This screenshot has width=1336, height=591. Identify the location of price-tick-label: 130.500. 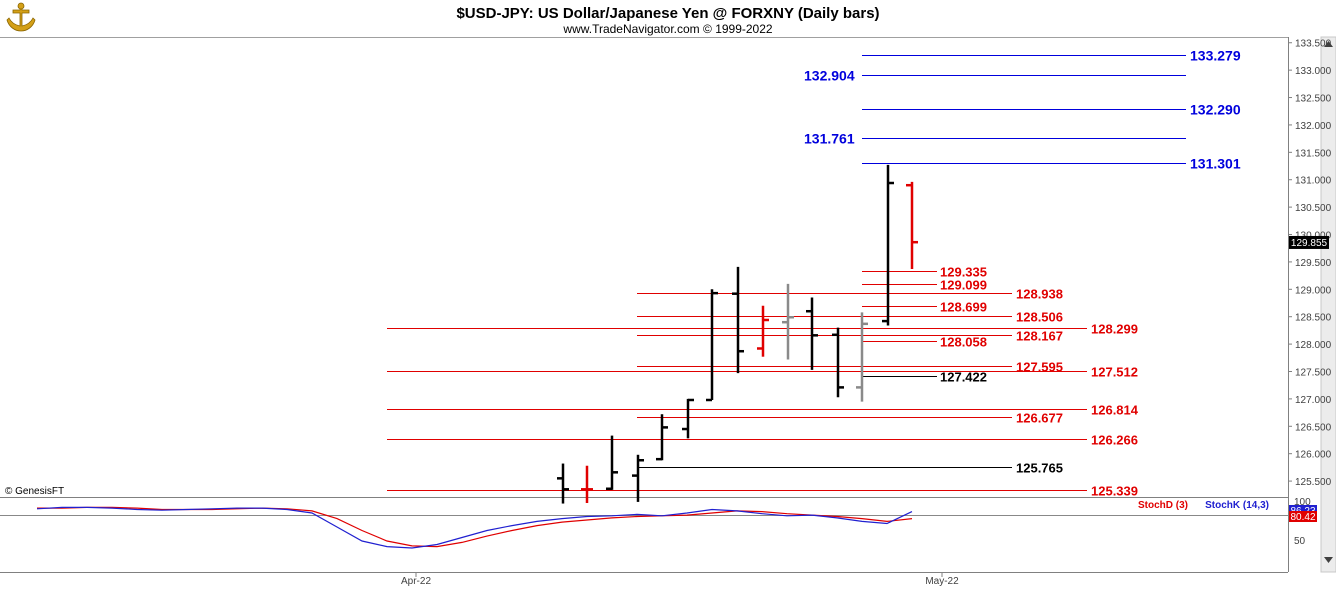
(1313, 208).